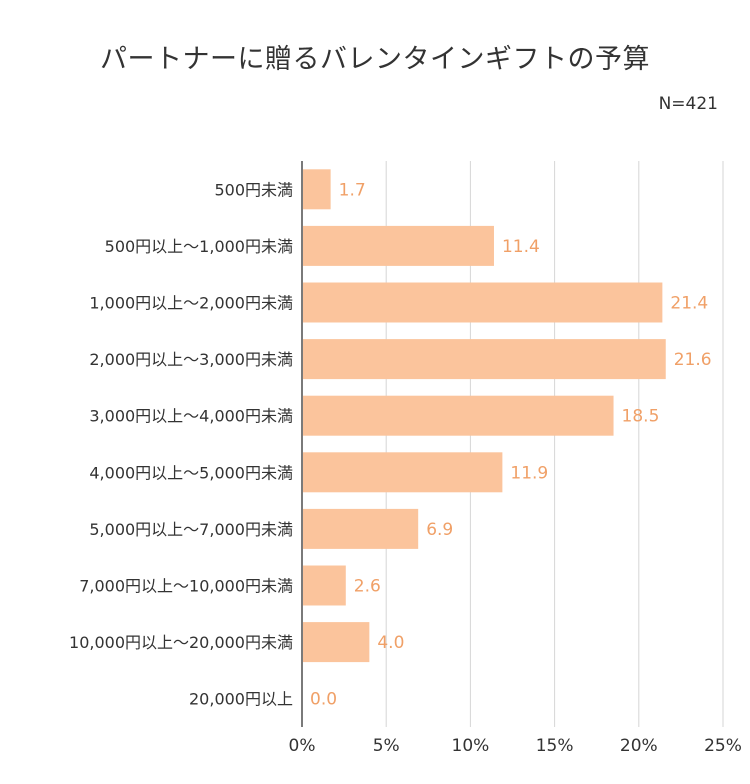  I want to click on value-label: 1.7, so click(352, 190).